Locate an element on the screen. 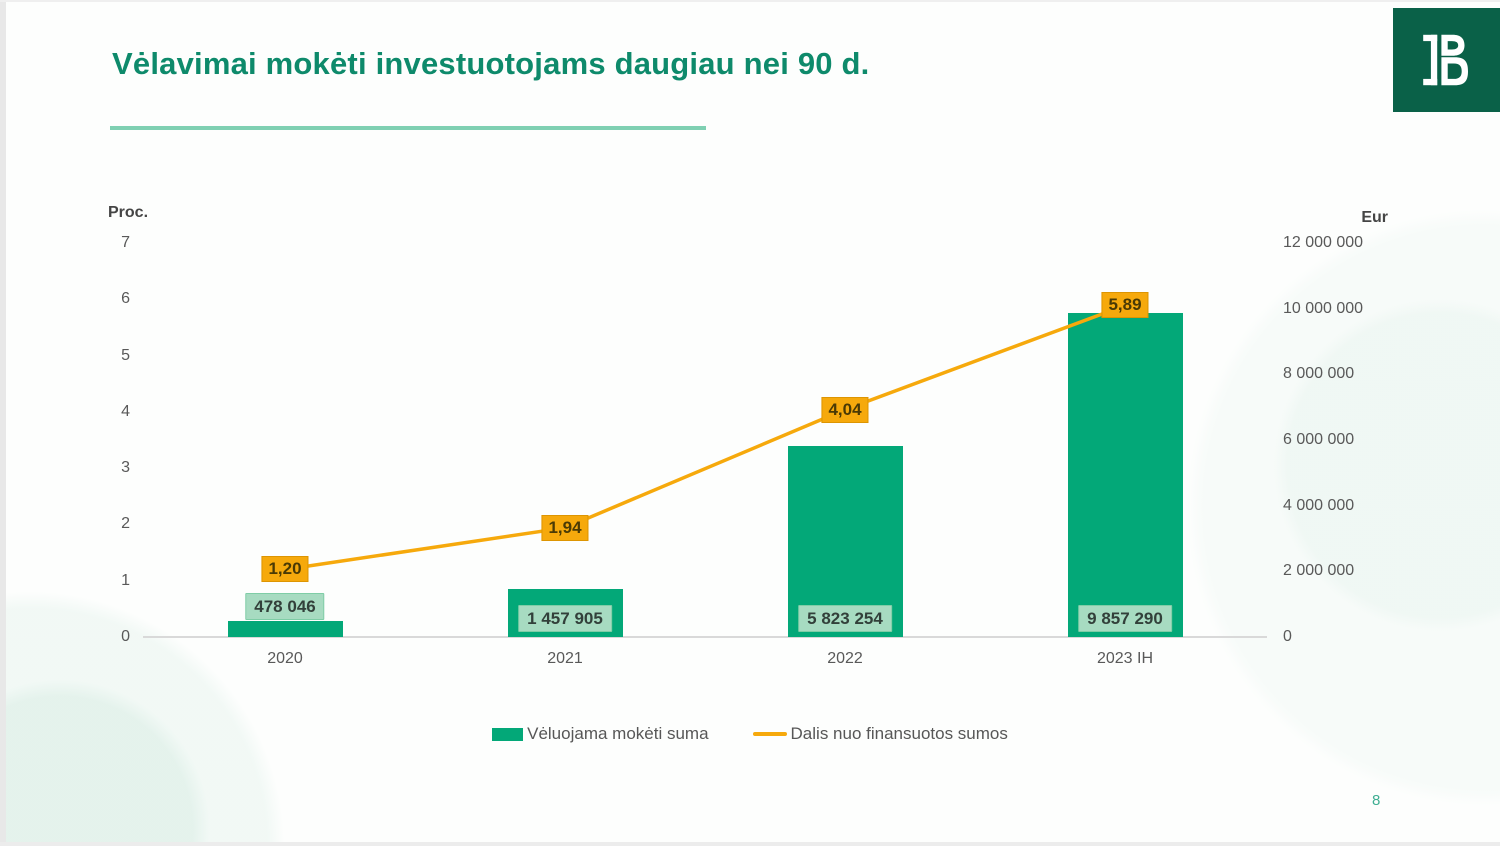 Image resolution: width=1500 pixels, height=846 pixels. right-axis-title: Eur is located at coordinates (1374, 217).